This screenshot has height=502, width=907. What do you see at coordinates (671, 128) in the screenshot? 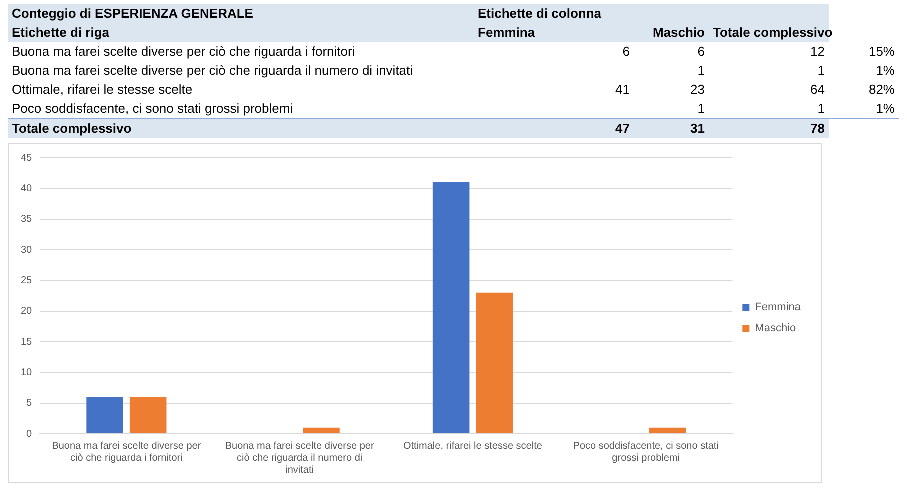
I see `text: 31` at bounding box center [671, 128].